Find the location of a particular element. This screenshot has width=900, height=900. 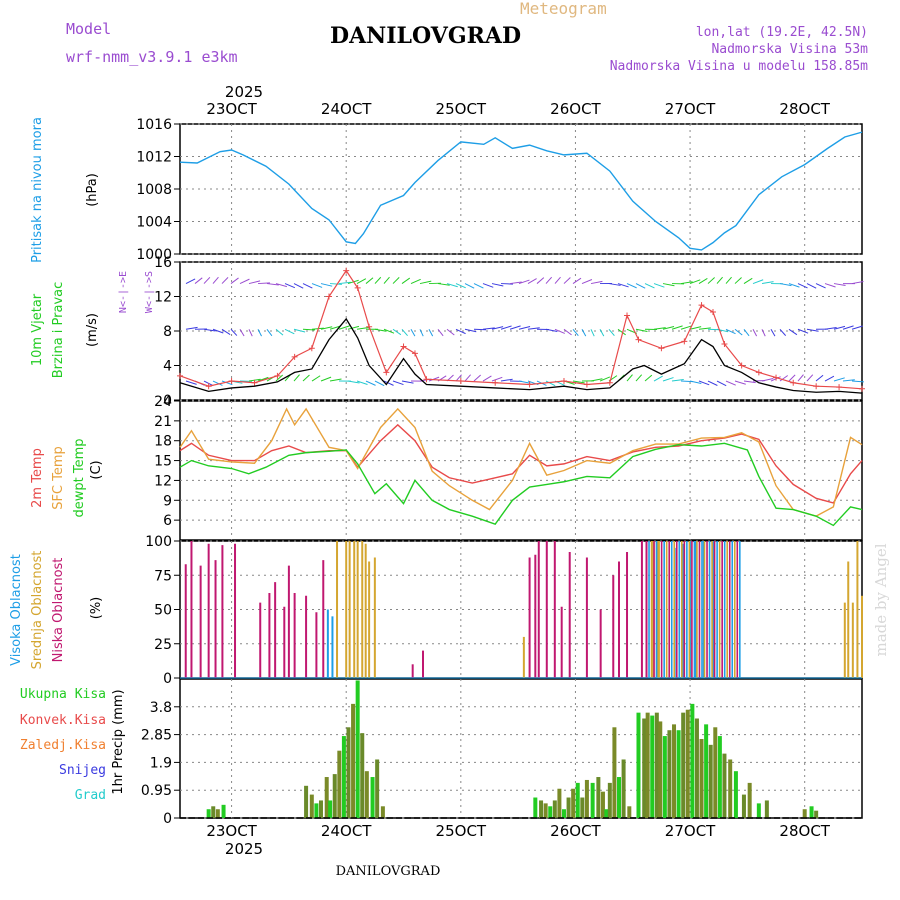

temp-title-1: 2m Temp is located at coordinates (37, 478).